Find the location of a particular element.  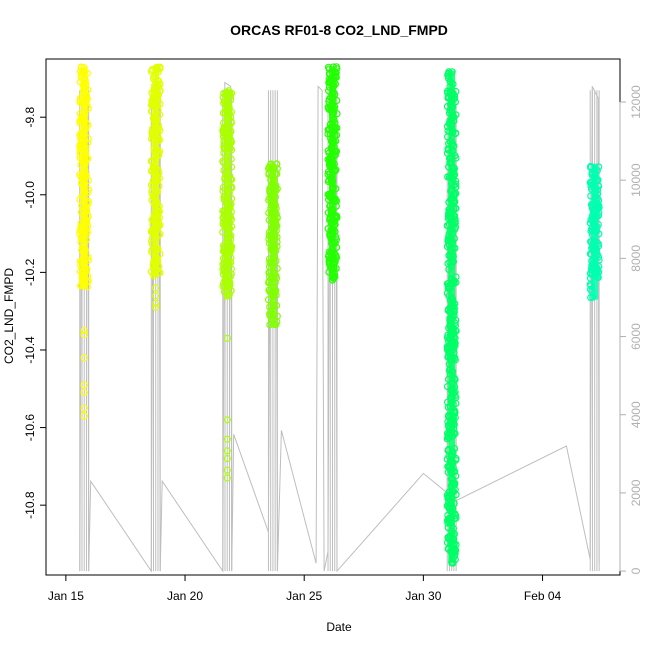

y-axis-label: CO2_LND_FMPD is located at coordinates (9, 316).